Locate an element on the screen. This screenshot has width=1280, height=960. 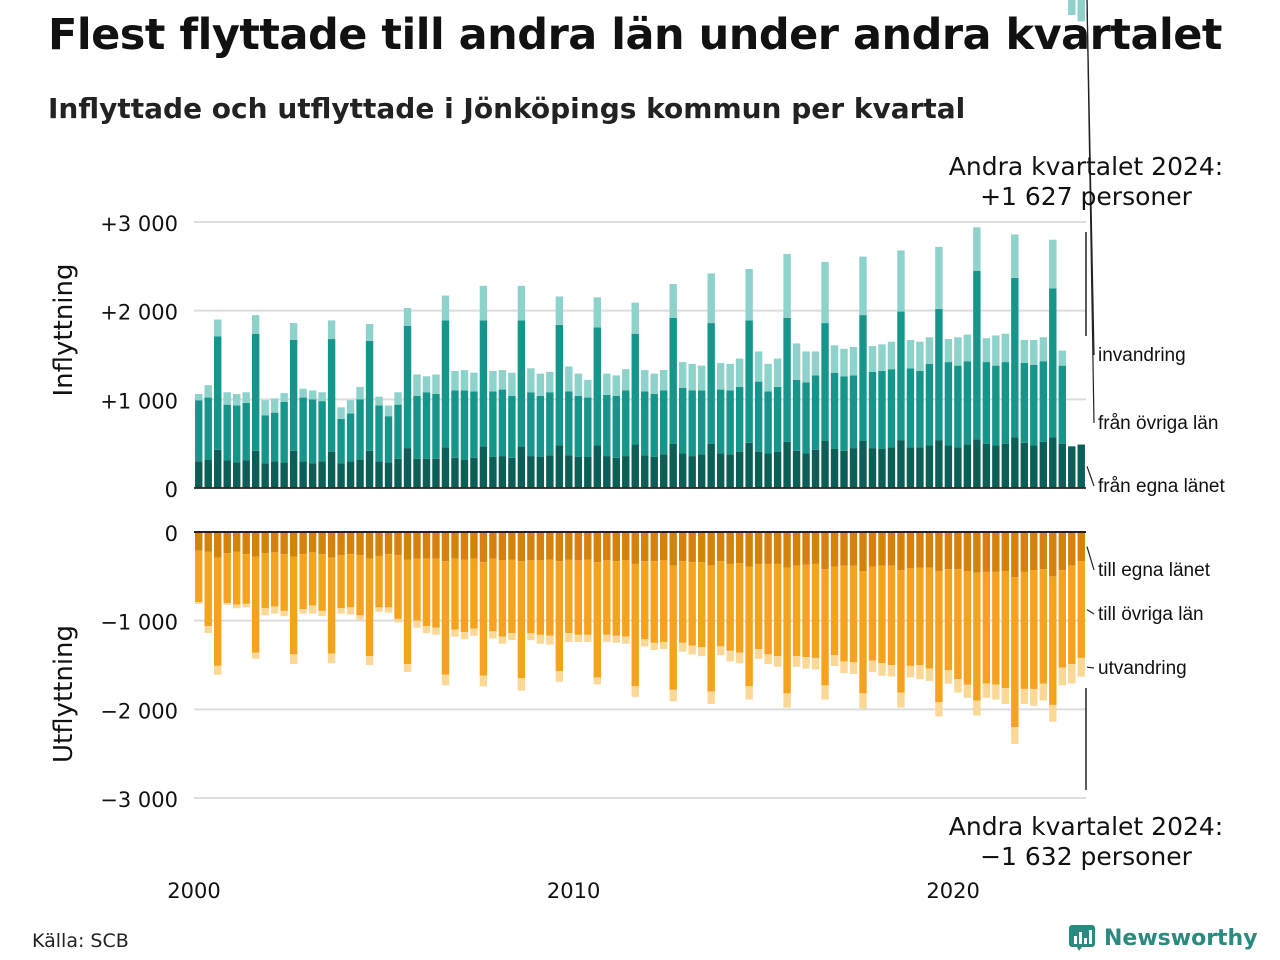
series-label-utvandring-leader is located at coordinates (1090, 667).